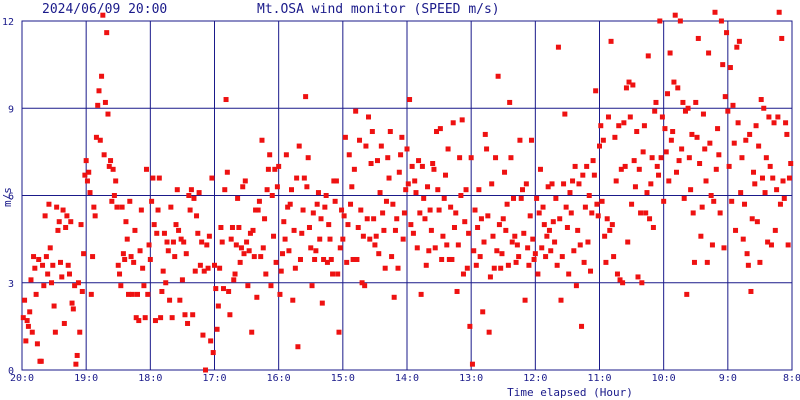 This screenshot has height=400, width=800. I want to click on y-tick-label: 6, so click(11, 197).